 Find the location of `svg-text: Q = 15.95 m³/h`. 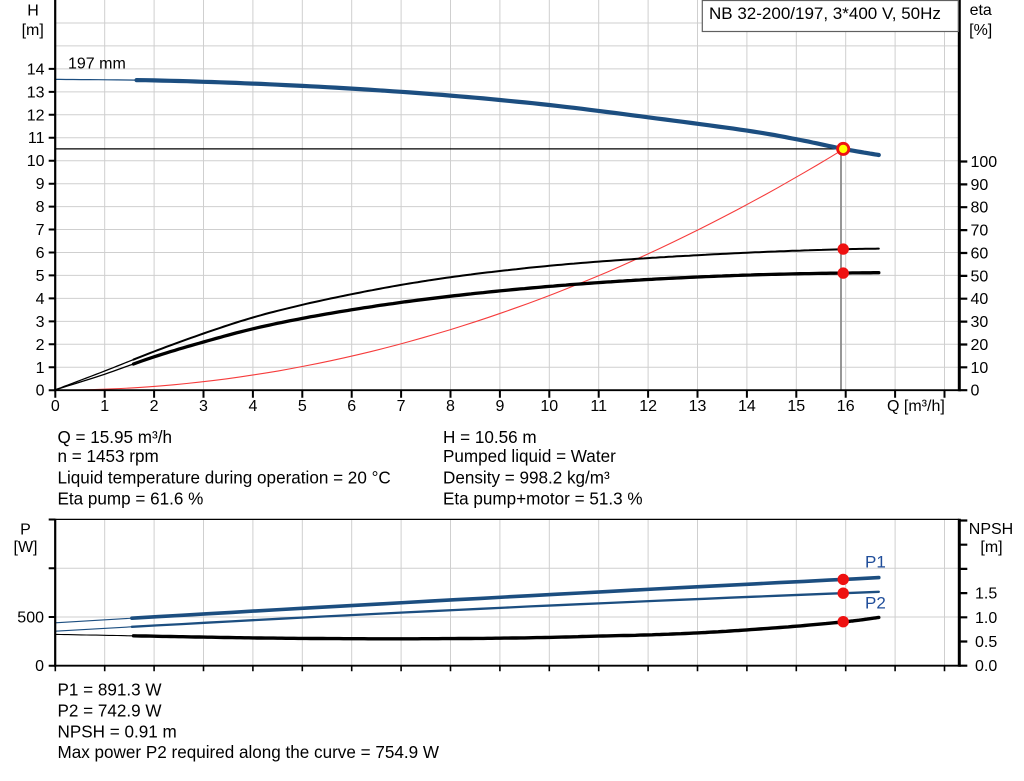

svg-text: Q = 15.95 m³/h is located at coordinates (115, 437).